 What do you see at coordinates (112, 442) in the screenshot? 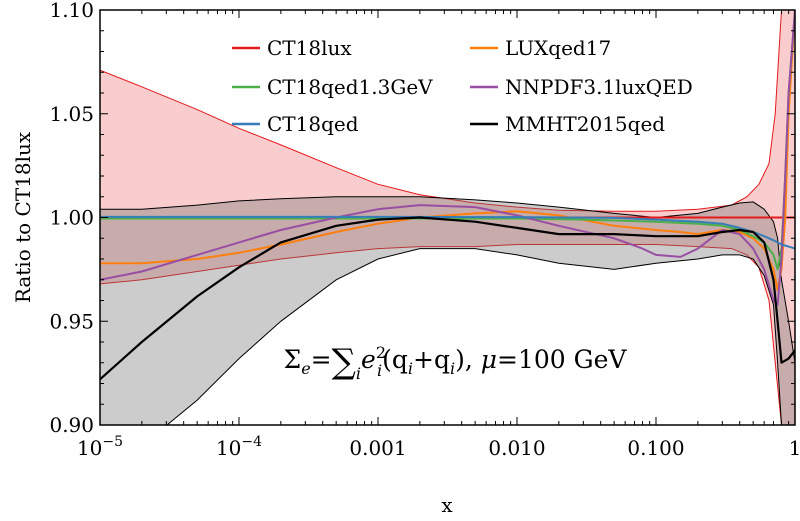
I see `x-tick-exponent: −5` at bounding box center [112, 442].